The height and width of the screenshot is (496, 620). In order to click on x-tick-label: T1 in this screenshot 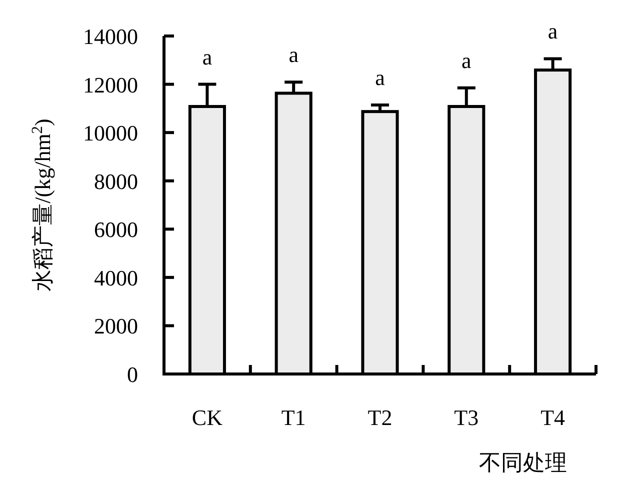, I will do `click(293, 417)`.